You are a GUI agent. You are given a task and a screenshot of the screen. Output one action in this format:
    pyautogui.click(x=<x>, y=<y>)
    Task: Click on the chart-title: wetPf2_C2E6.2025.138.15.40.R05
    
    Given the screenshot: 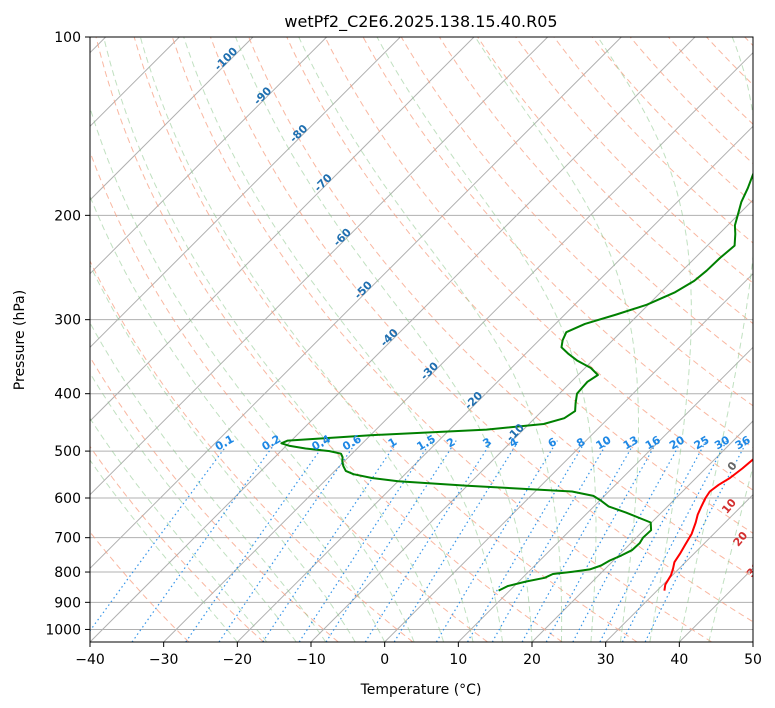 What is the action you would take?
    pyautogui.click(x=420, y=22)
    